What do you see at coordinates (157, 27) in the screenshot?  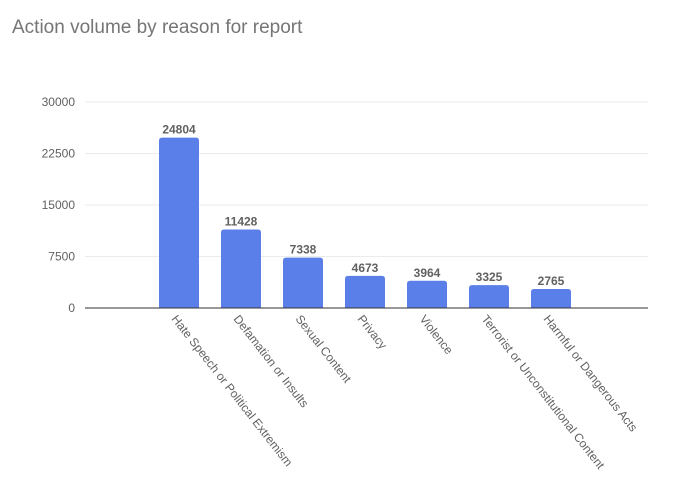 I see `chart-title: Action volume by reason for report` at bounding box center [157, 27].